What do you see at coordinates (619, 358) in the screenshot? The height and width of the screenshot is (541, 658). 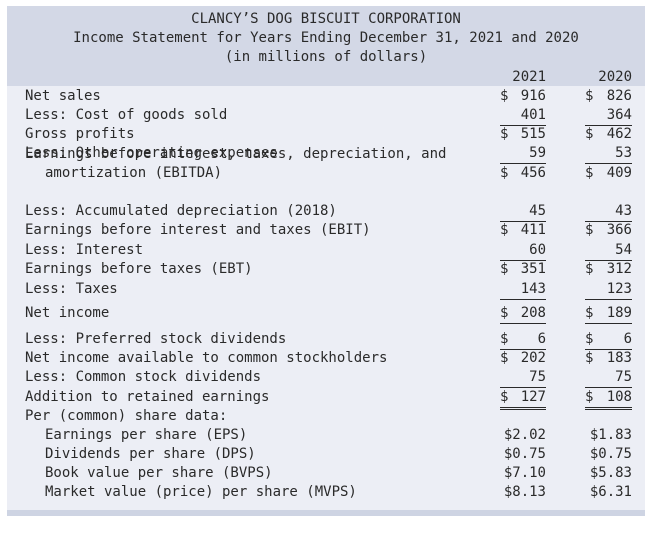 I see `amount: 183` at bounding box center [619, 358].